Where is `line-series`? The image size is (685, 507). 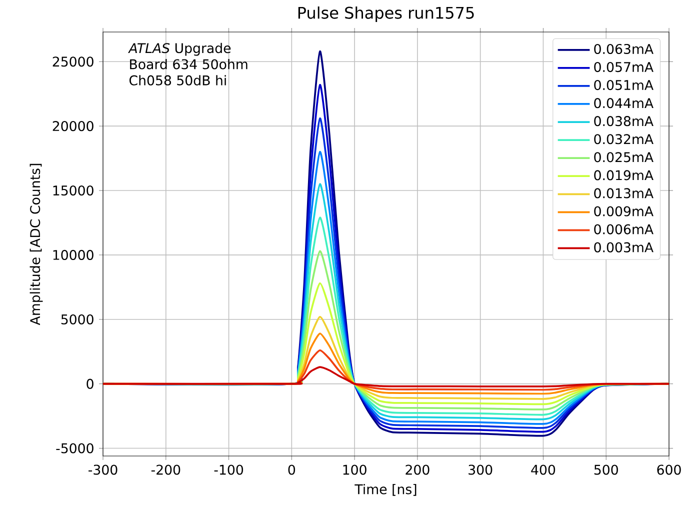
line-series is located at coordinates (386, 377).